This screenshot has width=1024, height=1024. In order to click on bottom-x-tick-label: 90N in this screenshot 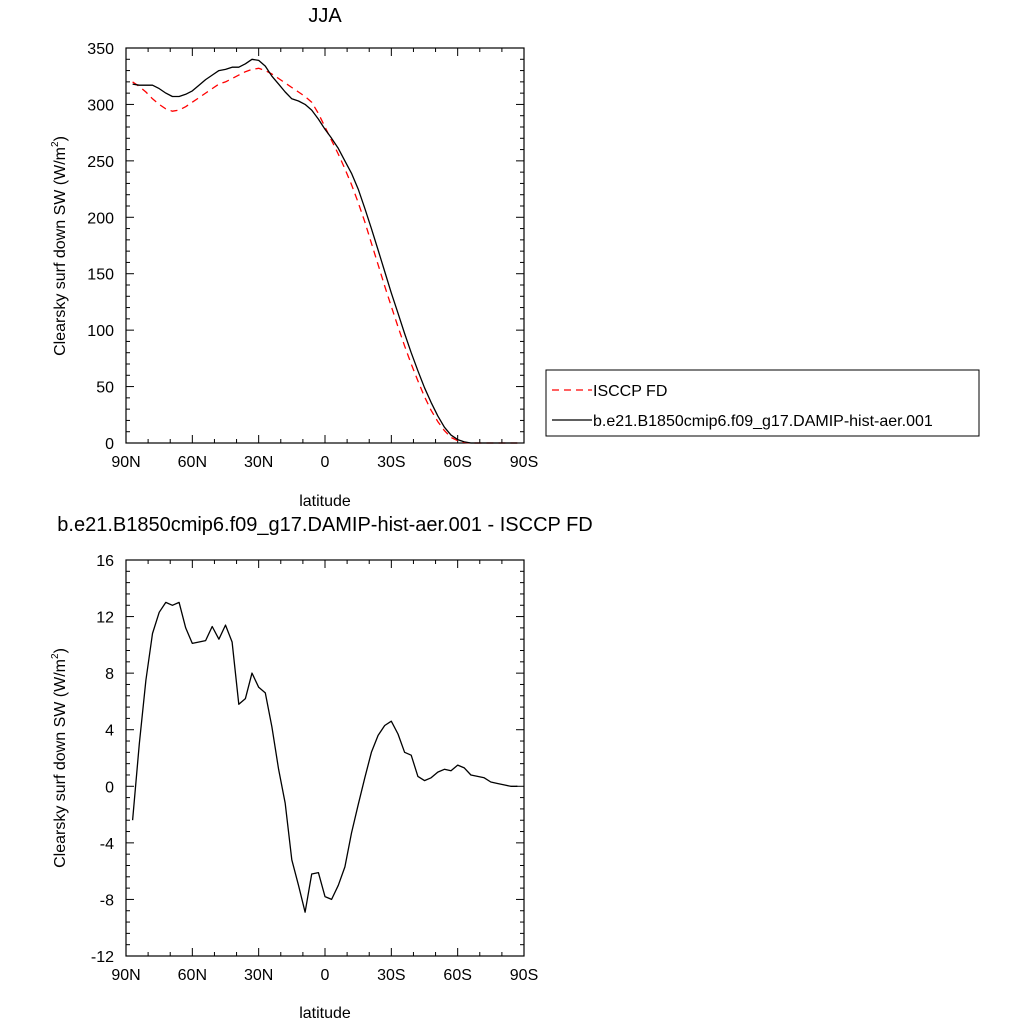, I will do `click(125, 975)`.